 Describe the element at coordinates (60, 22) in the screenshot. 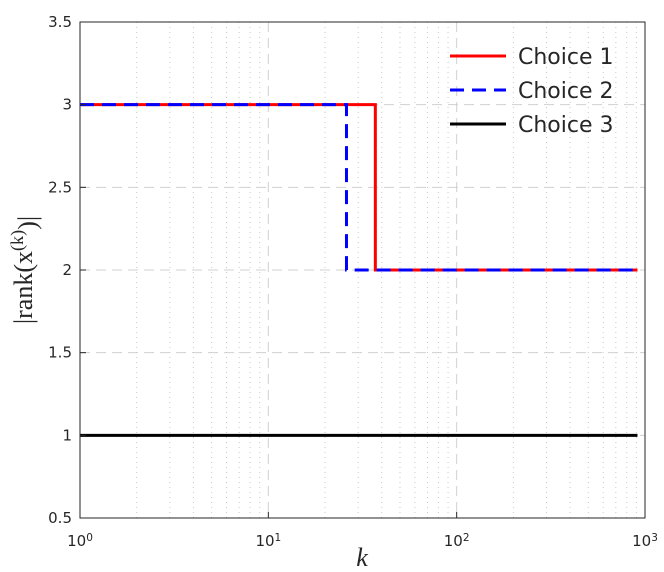

I see `y-tick-label: 3.5` at that location.